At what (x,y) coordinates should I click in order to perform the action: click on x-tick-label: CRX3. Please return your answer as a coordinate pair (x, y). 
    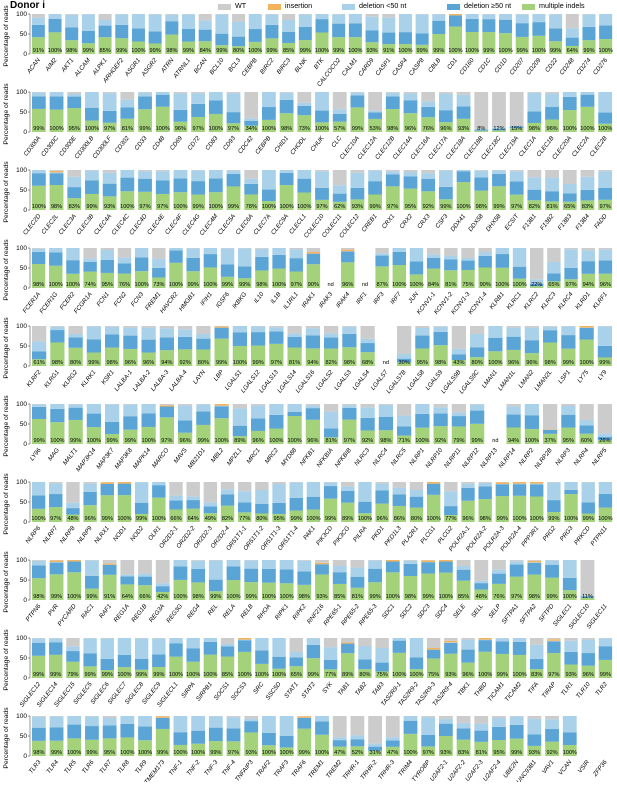
    Looking at the image, I should click on (424, 221).